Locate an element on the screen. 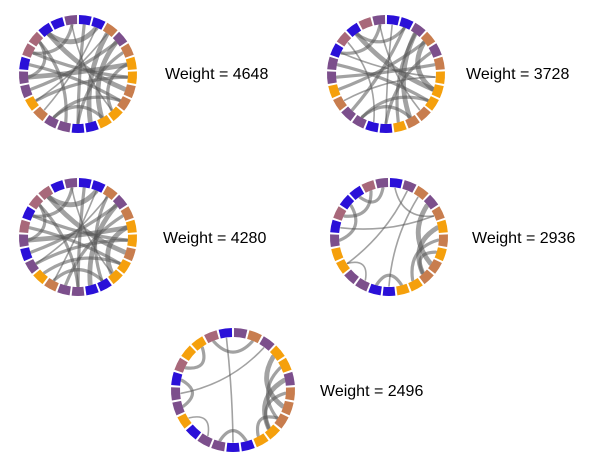  panel-2: Weight = 3728 is located at coordinates (447, 74).